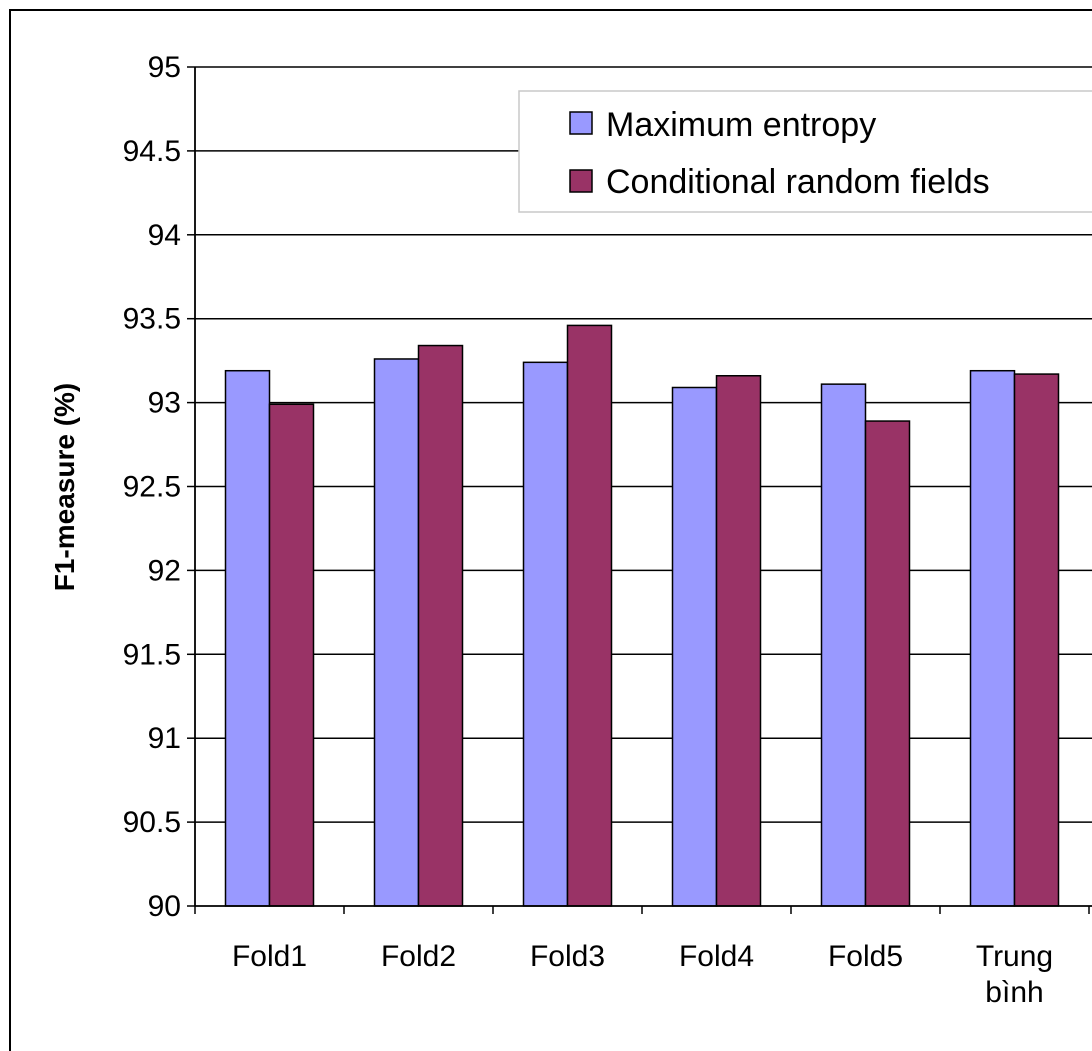 This screenshot has height=1051, width=1092. What do you see at coordinates (1014, 956) in the screenshot?
I see `x-tick-label: Trung` at bounding box center [1014, 956].